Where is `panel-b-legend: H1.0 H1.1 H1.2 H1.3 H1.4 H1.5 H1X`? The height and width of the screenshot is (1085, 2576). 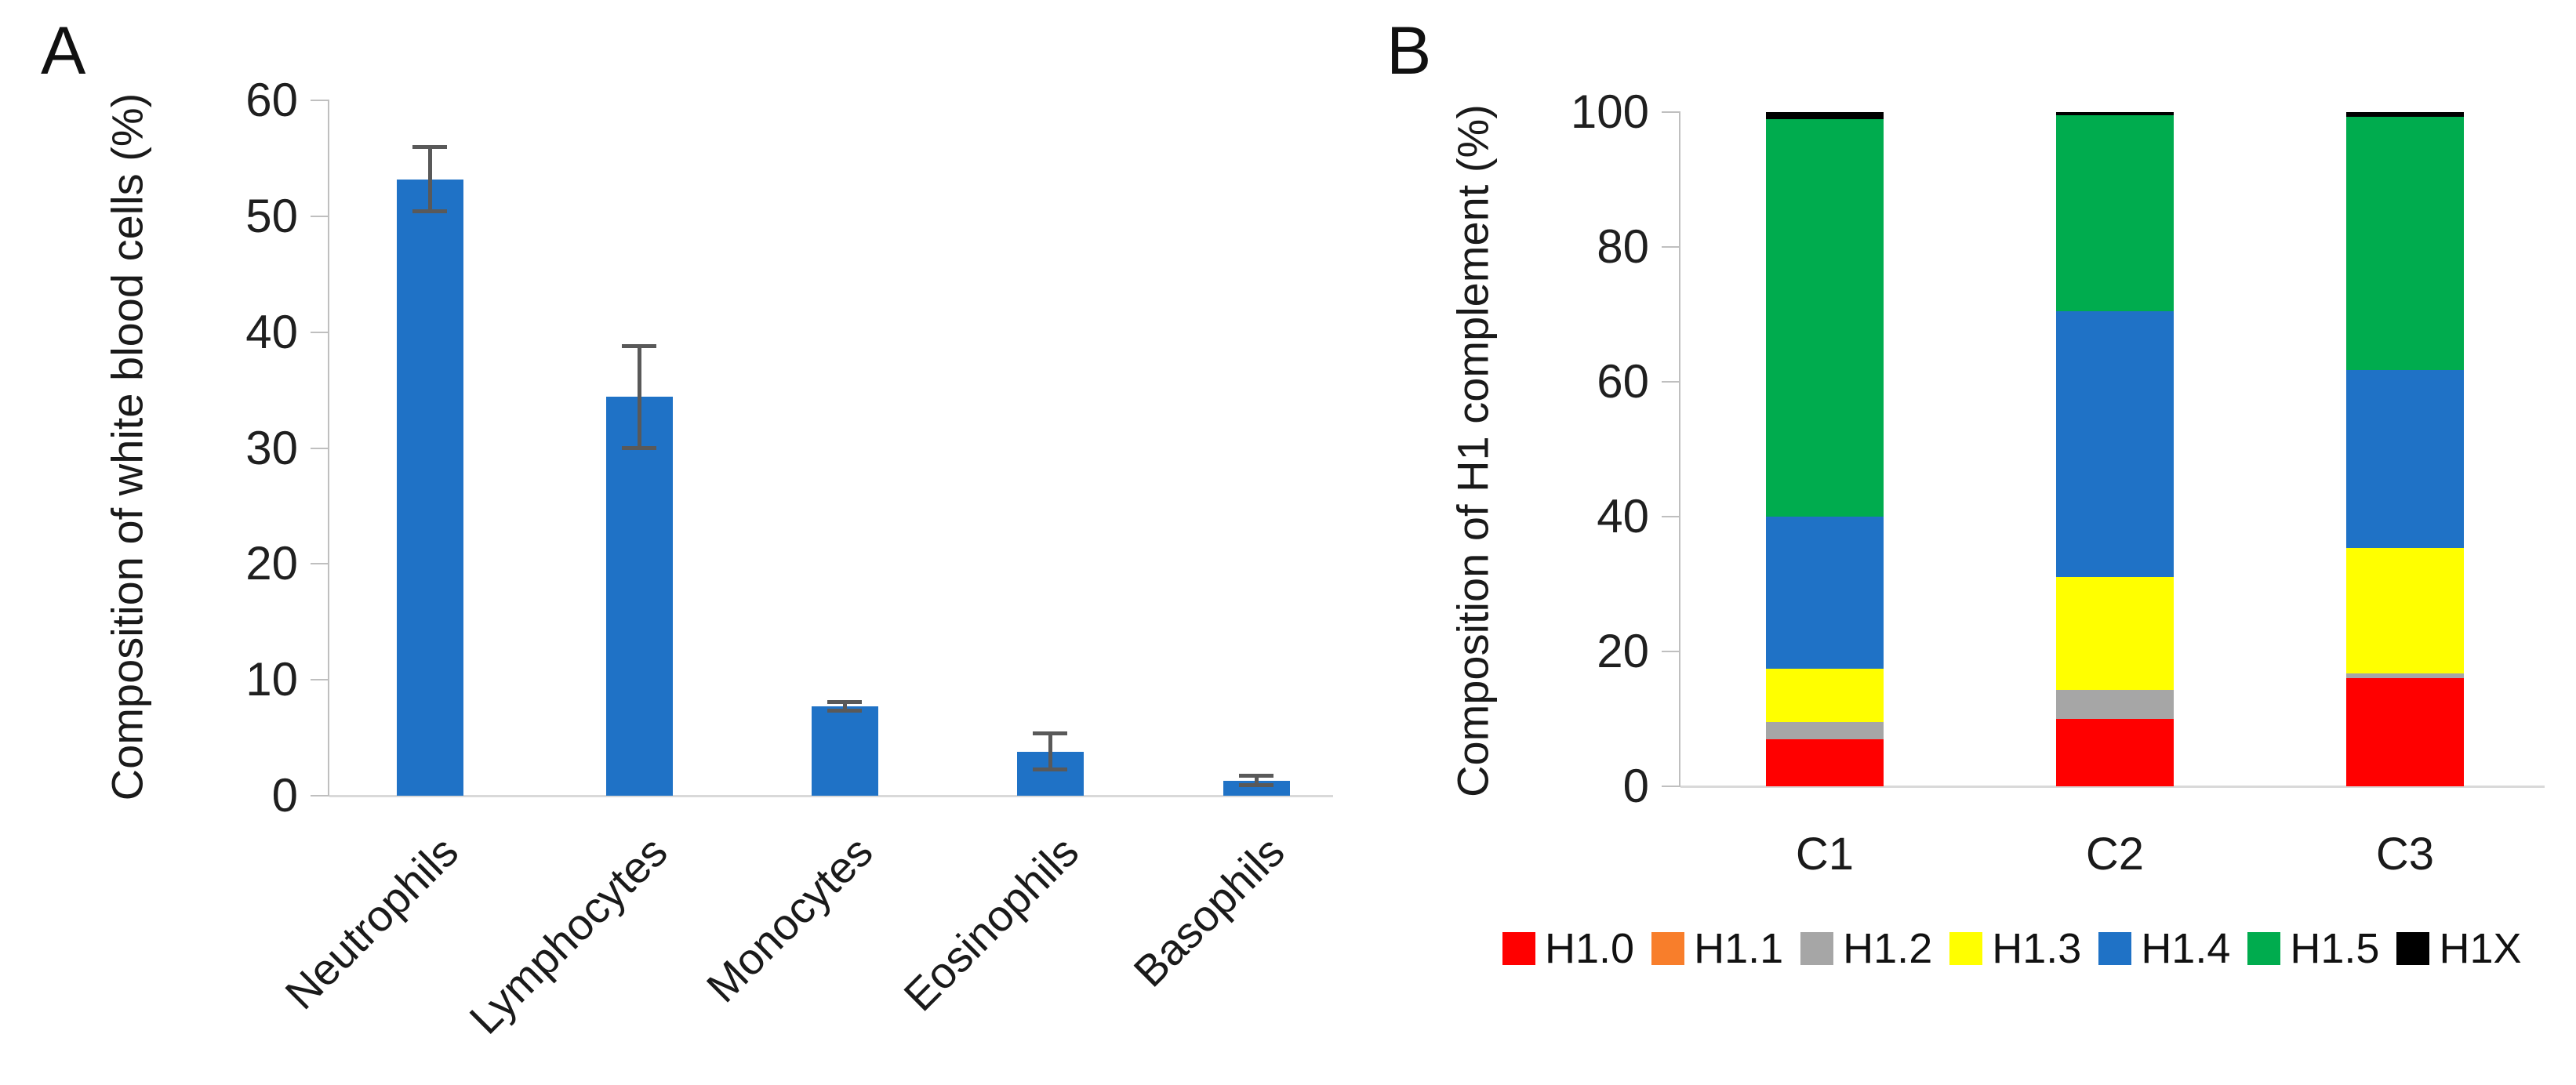
panel-b-legend: H1.0 H1.1 H1.2 H1.3 H1.4 H1.5 H1X is located at coordinates (2020, 948).